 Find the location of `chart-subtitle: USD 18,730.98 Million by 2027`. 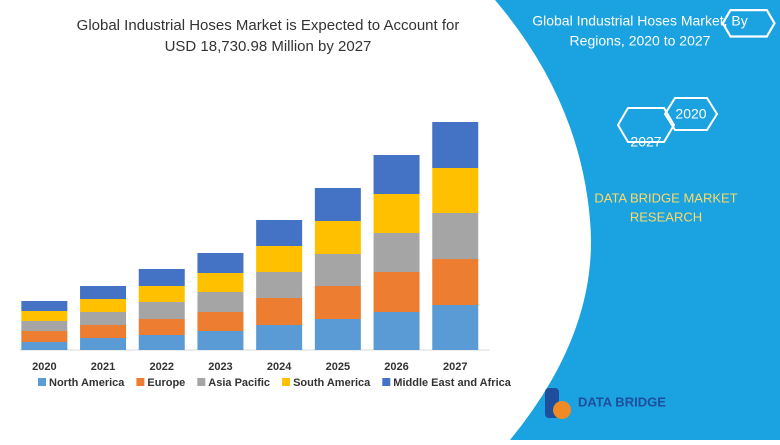

chart-subtitle: USD 18,730.98 Million by 2027 is located at coordinates (268, 46).